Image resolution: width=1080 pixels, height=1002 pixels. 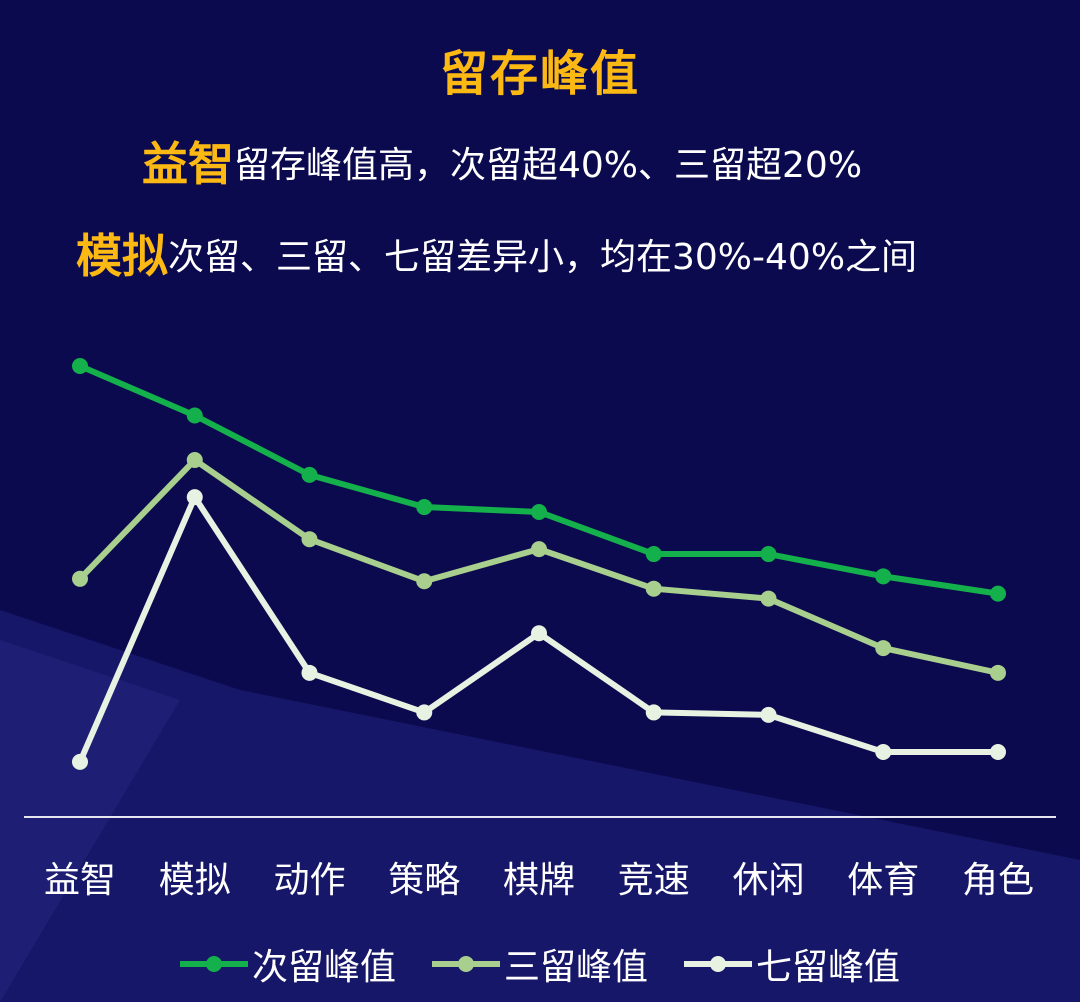 I want to click on legend-label: 七留峰值, so click(x=828, y=967).